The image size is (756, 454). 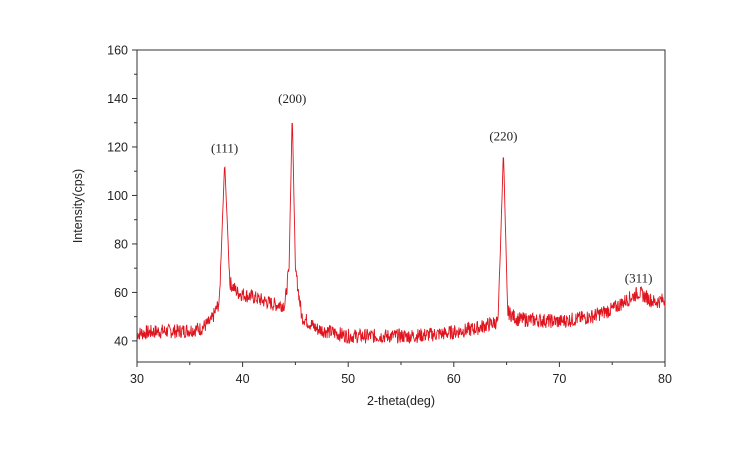 I want to click on y-axis-title: Intensity(cps), so click(x=78, y=206).